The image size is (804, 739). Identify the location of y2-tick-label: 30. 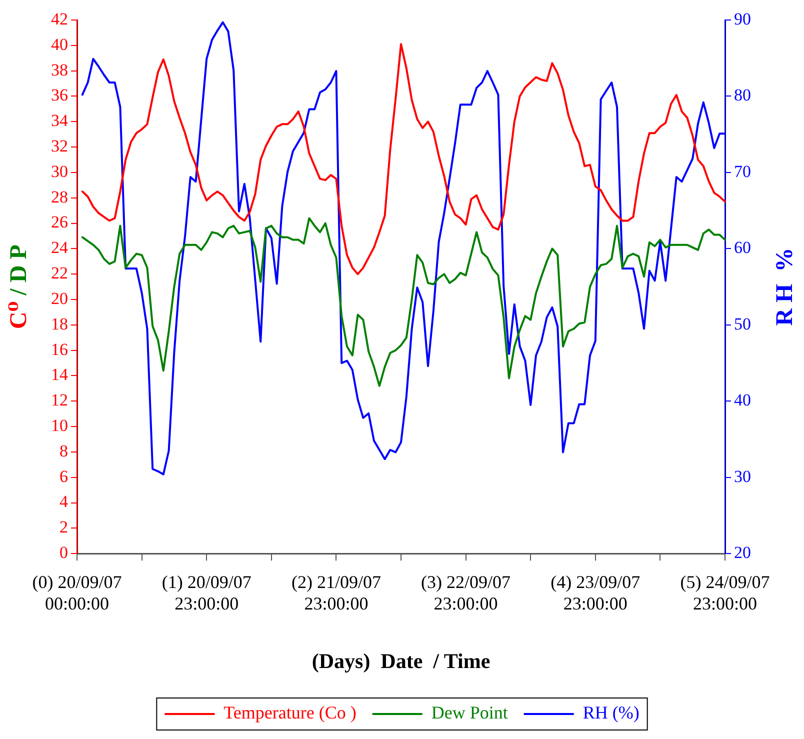
(742, 476).